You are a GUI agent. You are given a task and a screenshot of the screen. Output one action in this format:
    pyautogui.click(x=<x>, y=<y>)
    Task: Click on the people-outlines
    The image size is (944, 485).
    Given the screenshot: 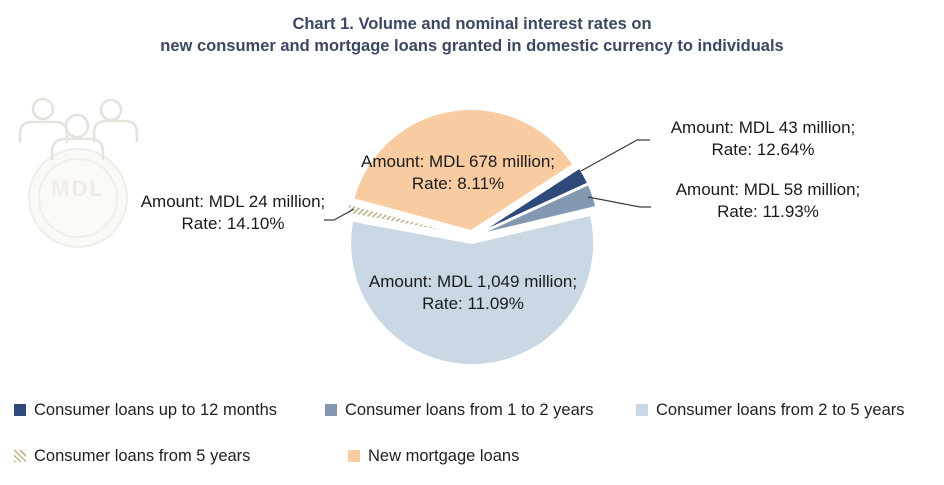 What is the action you would take?
    pyautogui.click(x=78, y=129)
    